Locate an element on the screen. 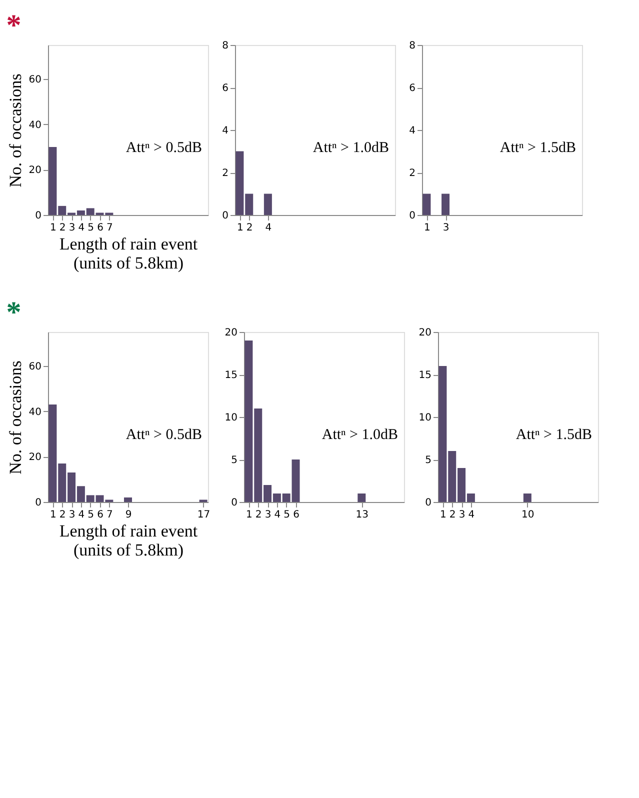  x-tick-label: 17 is located at coordinates (203, 515).